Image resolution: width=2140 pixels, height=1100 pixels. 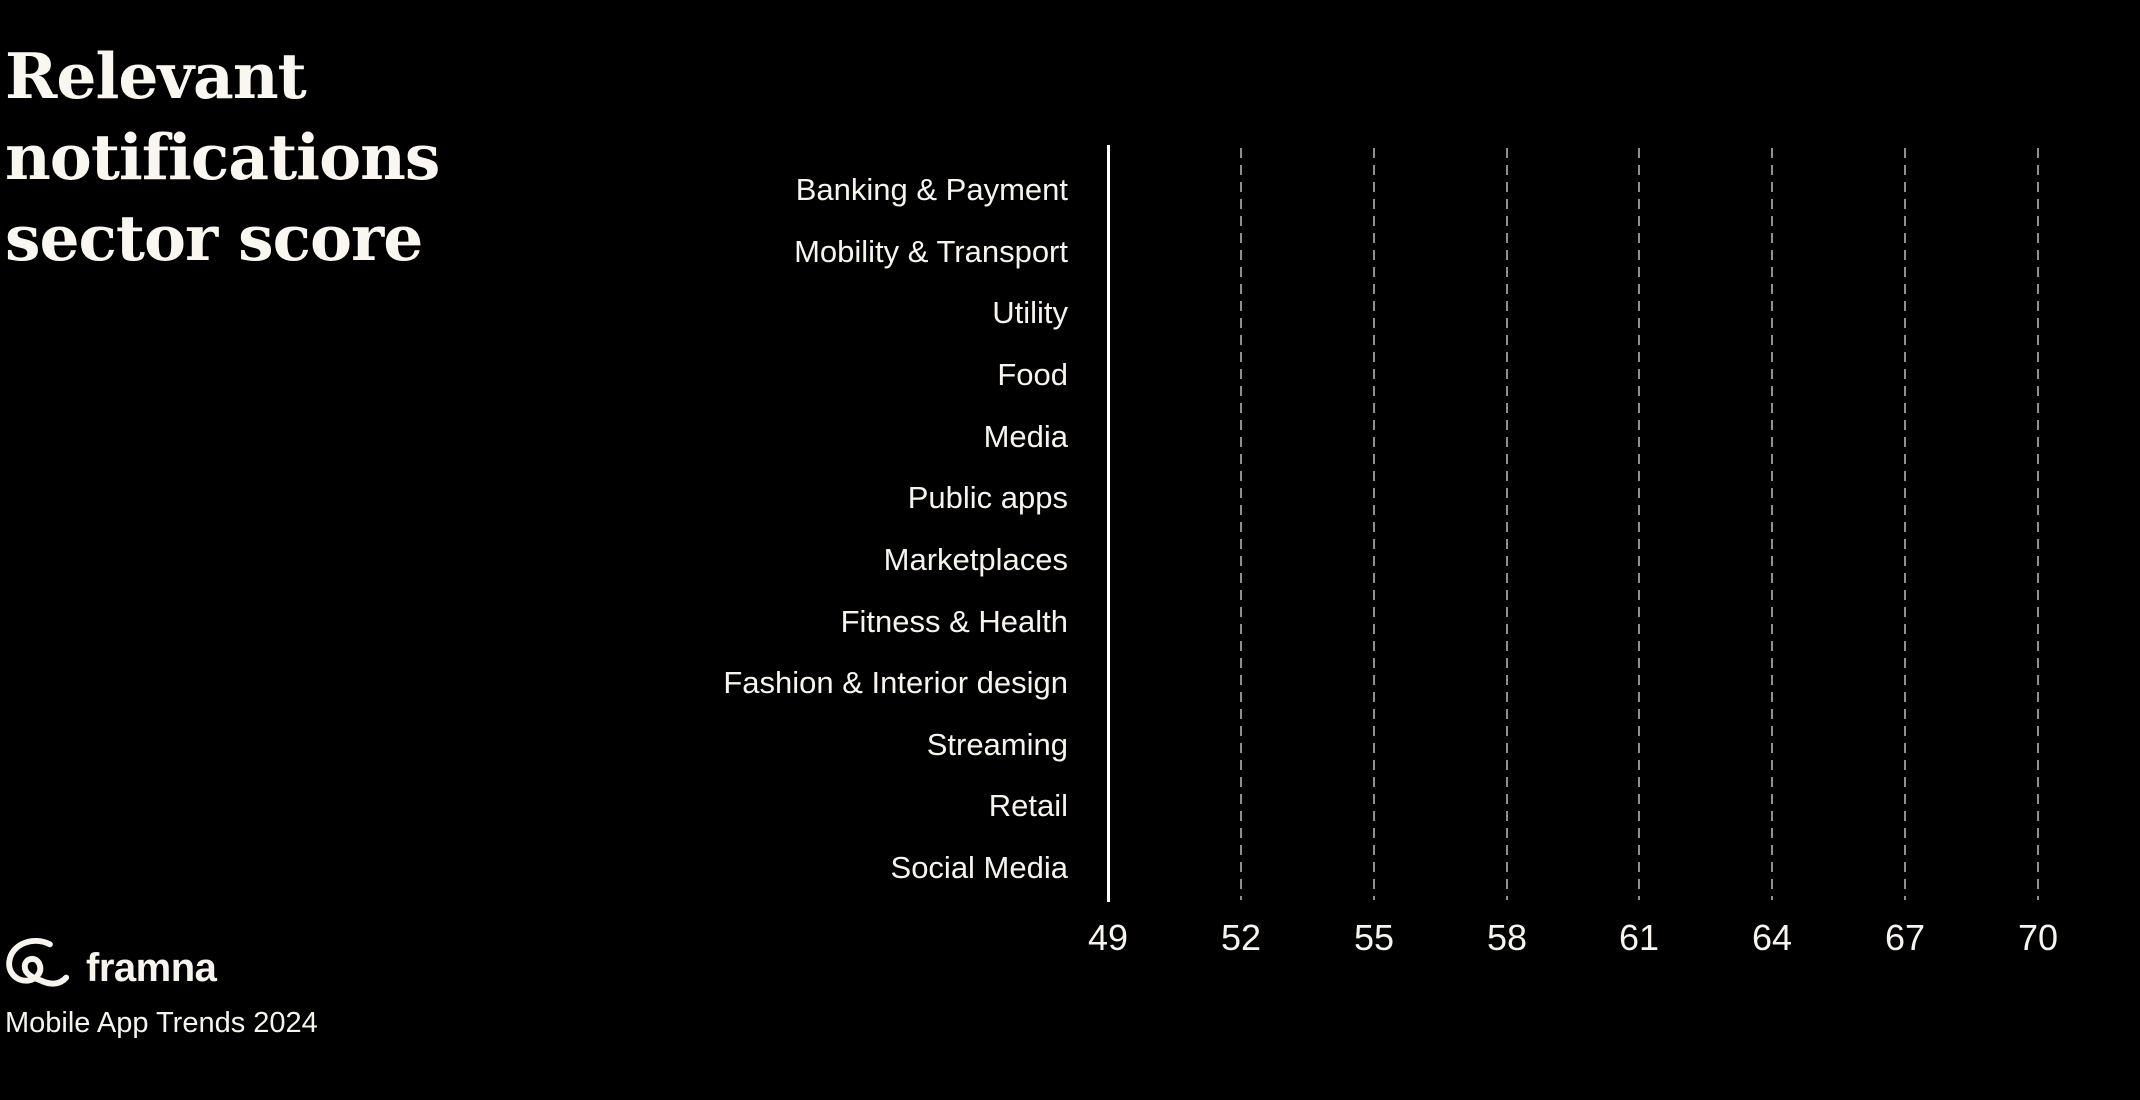 I want to click on page-title-line-3: sector score, so click(x=214, y=238).